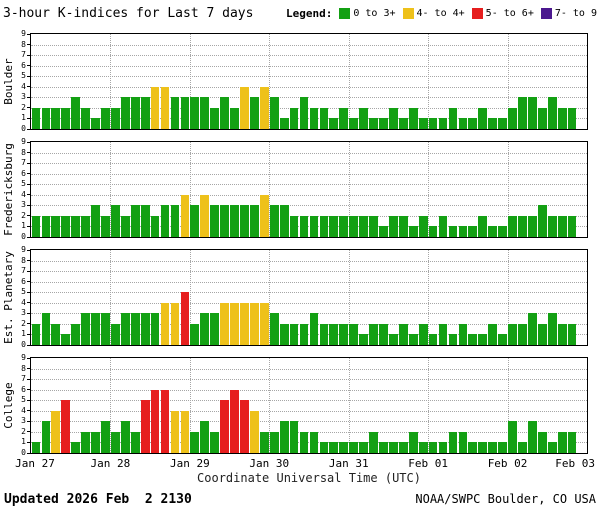  What do you see at coordinates (575, 463) in the screenshot?
I see `x-tick-label: Feb 03` at bounding box center [575, 463].